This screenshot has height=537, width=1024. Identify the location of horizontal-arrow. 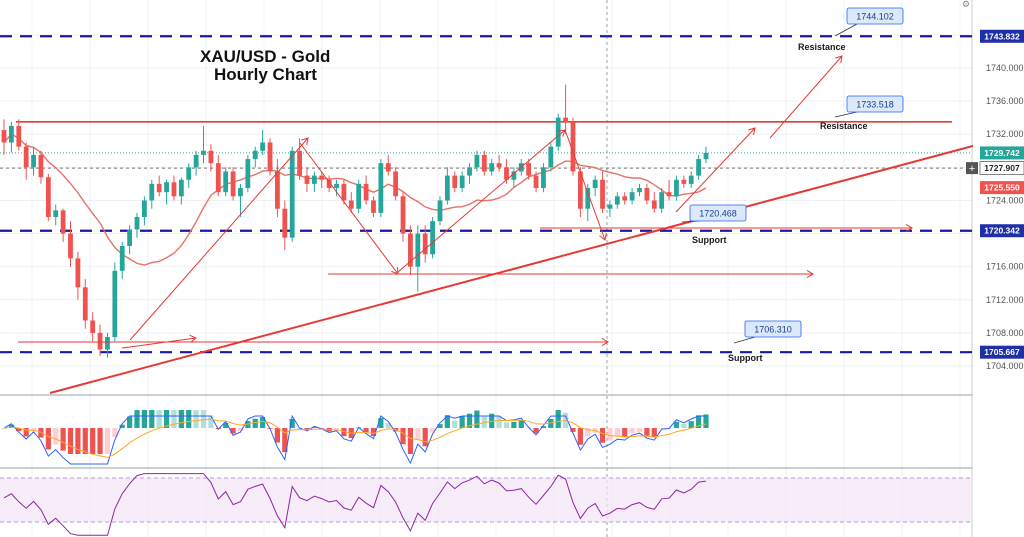
(159, 343).